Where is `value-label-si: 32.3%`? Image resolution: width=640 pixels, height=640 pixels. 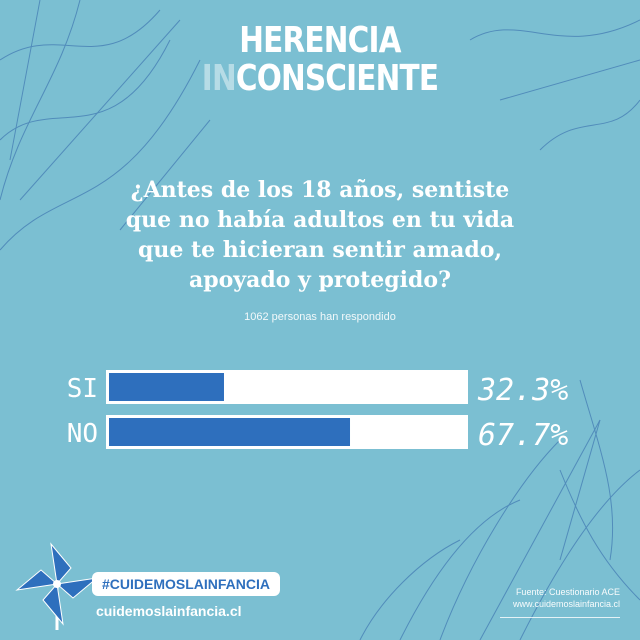
value-label-si: 32.3% is located at coordinates (522, 390).